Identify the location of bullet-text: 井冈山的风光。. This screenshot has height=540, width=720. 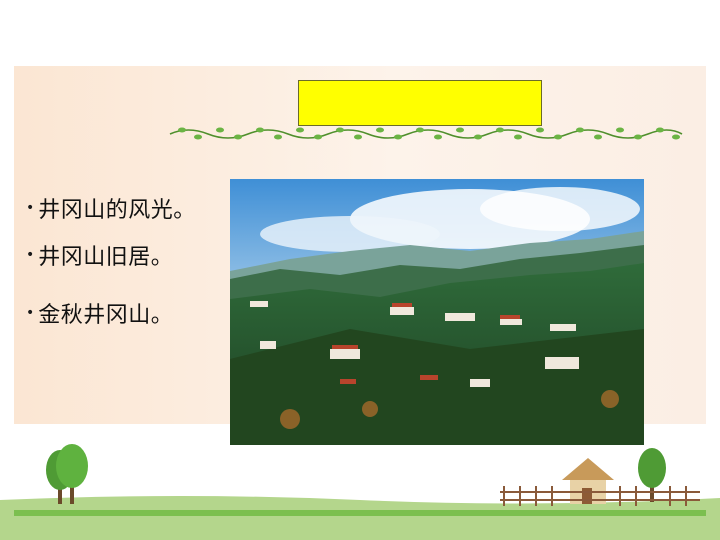
(117, 210).